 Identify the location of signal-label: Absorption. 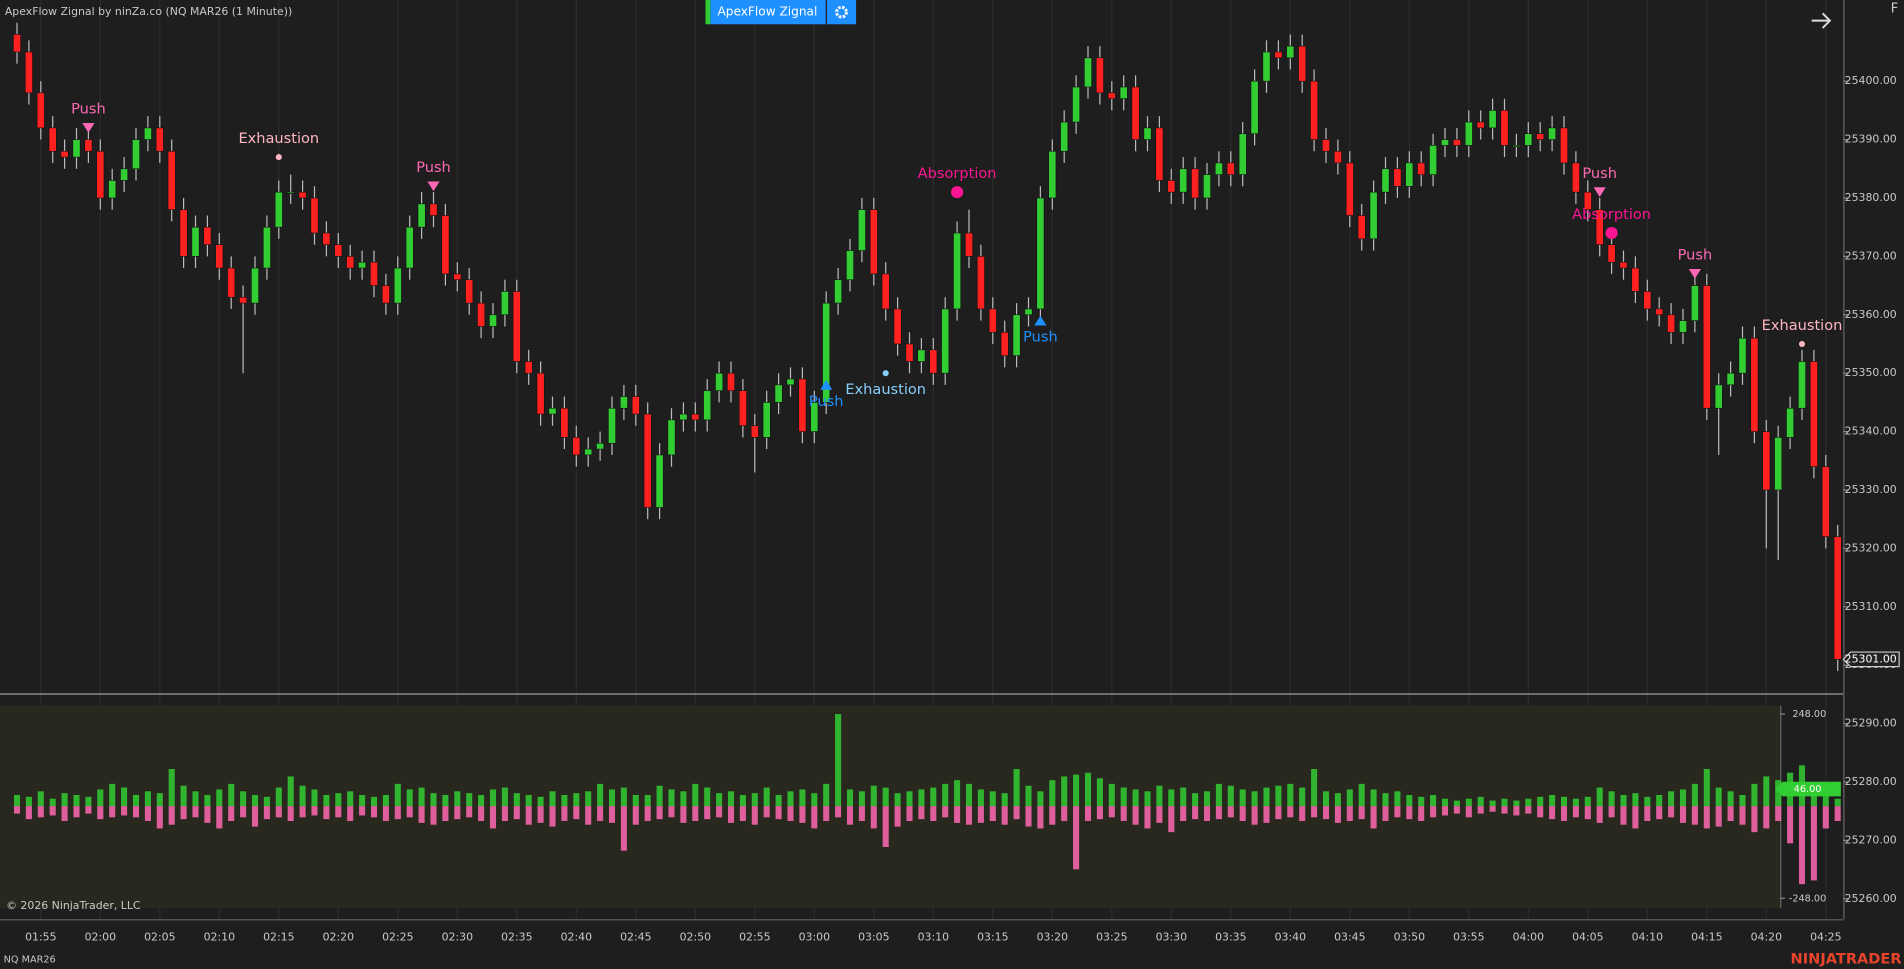
(1611, 214).